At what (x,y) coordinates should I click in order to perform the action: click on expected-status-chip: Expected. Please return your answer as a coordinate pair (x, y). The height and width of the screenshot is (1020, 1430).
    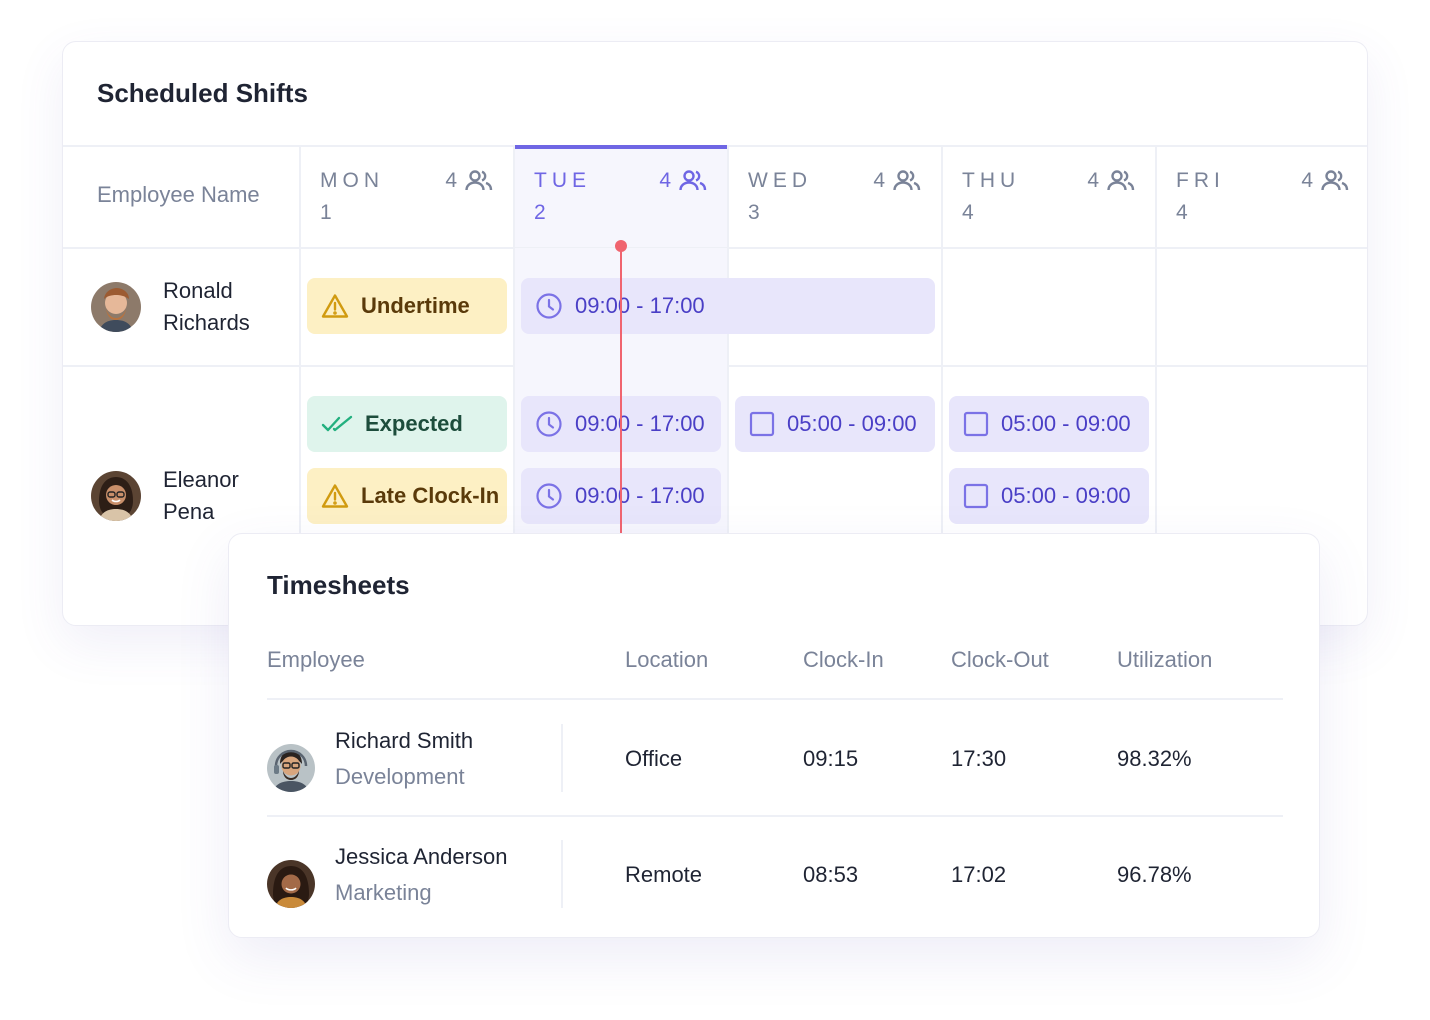
    Looking at the image, I should click on (407, 424).